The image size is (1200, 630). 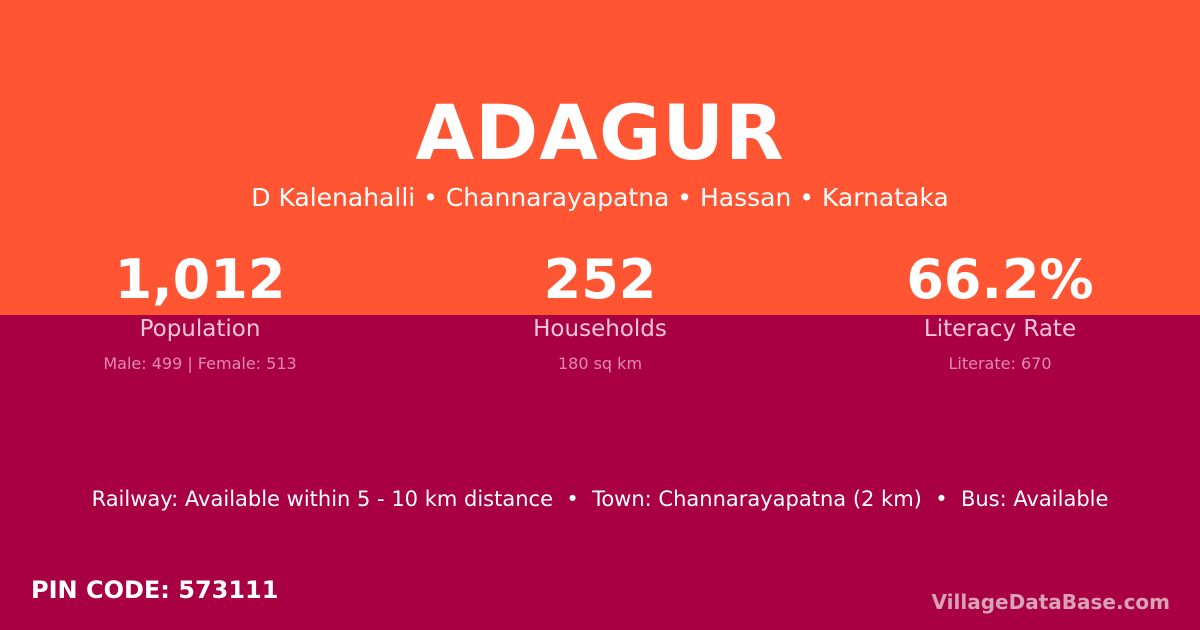 I want to click on stat-label: Households, so click(x=600, y=329).